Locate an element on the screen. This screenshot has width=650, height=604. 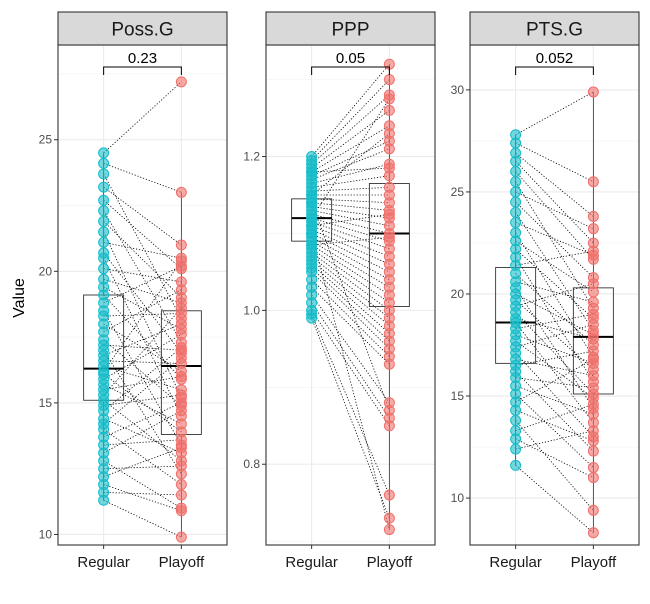
y-tick-label: 15 is located at coordinates (458, 396).